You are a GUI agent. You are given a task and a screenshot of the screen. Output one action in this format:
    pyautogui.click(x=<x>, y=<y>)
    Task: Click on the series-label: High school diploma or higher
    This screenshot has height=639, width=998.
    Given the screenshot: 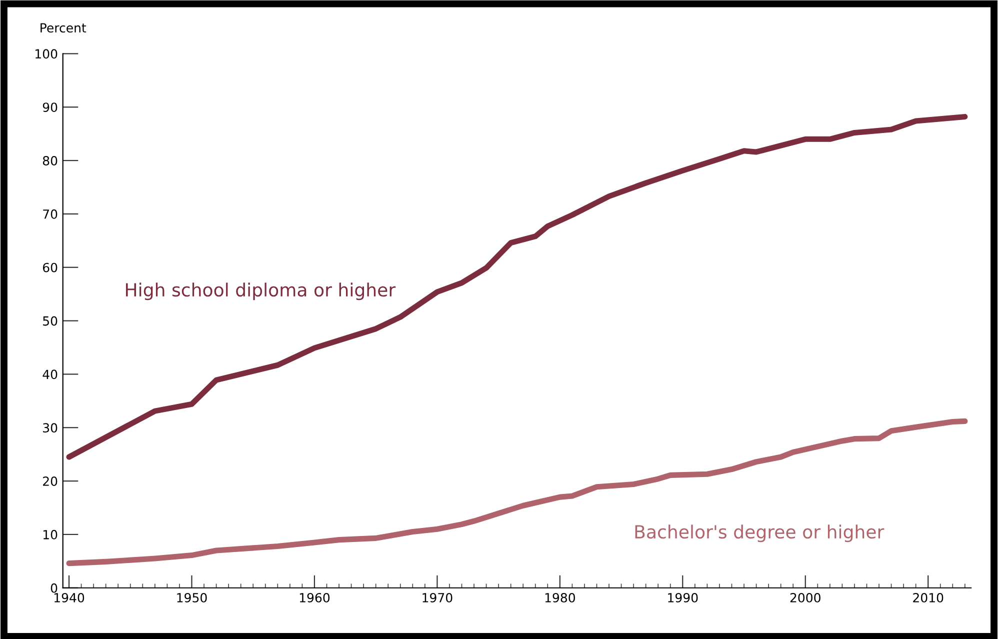 What is the action you would take?
    pyautogui.click(x=261, y=291)
    